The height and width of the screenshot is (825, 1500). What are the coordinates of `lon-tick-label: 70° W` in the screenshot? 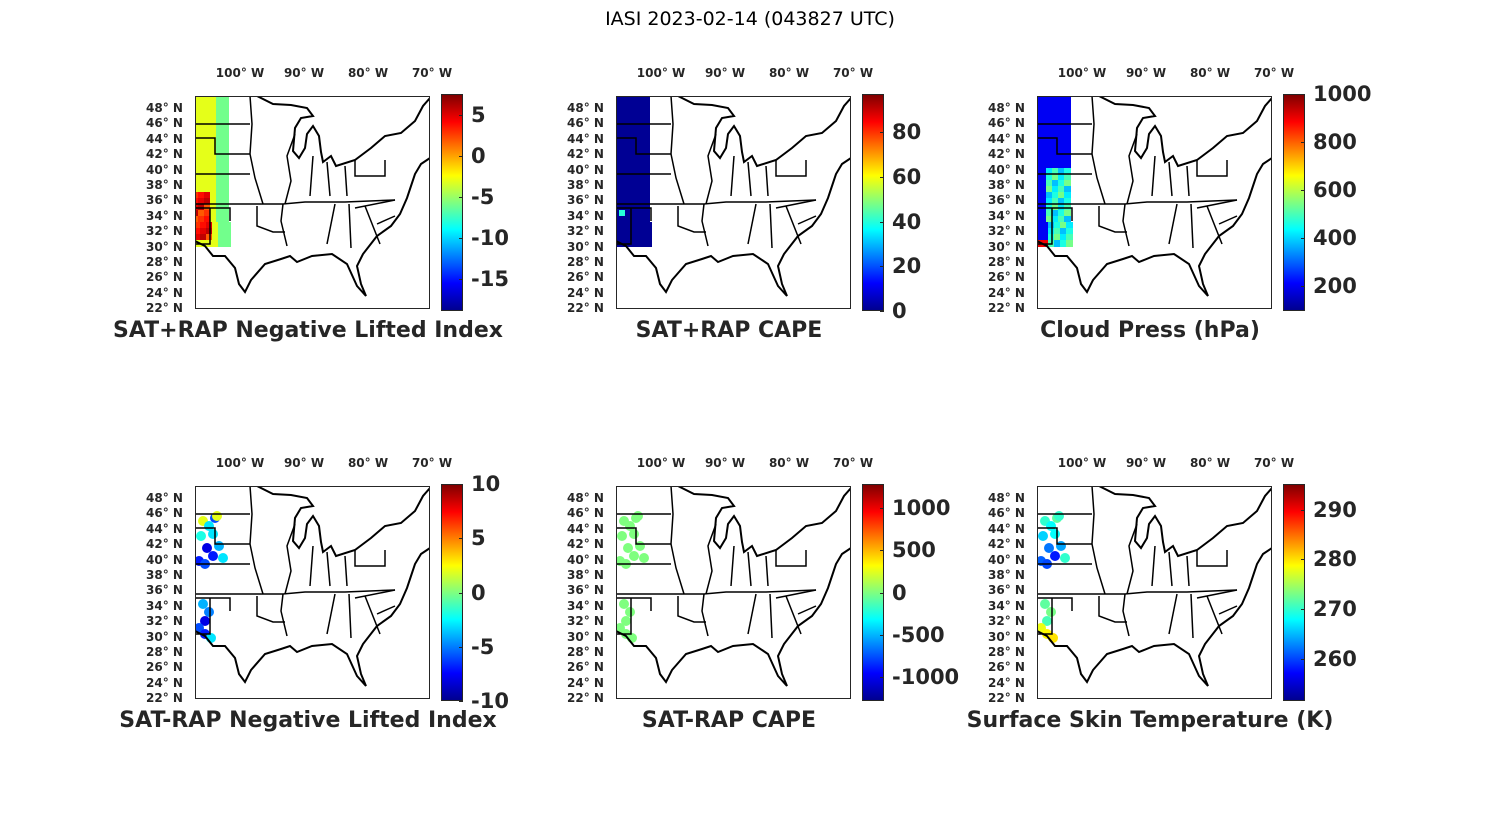 It's located at (432, 463).